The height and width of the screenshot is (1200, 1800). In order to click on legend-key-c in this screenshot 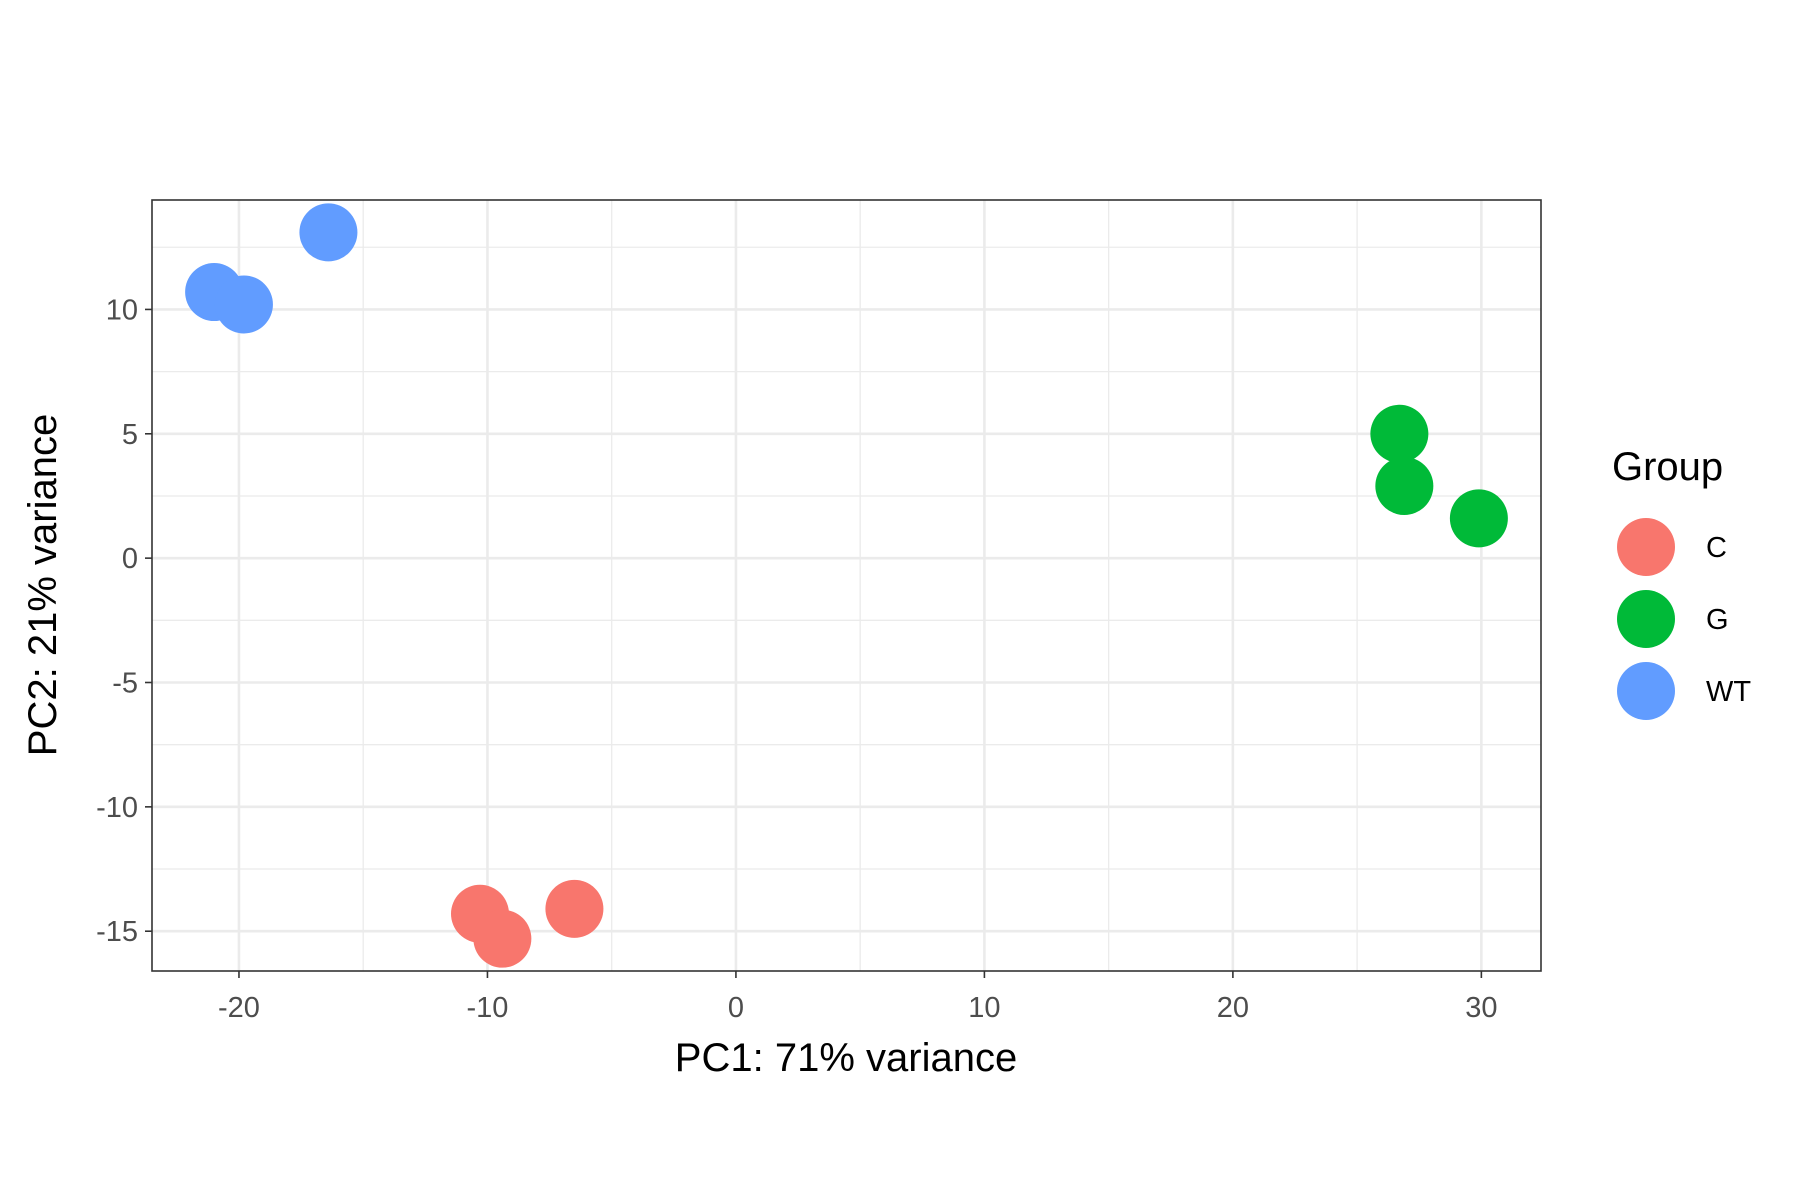, I will do `click(1646, 547)`.